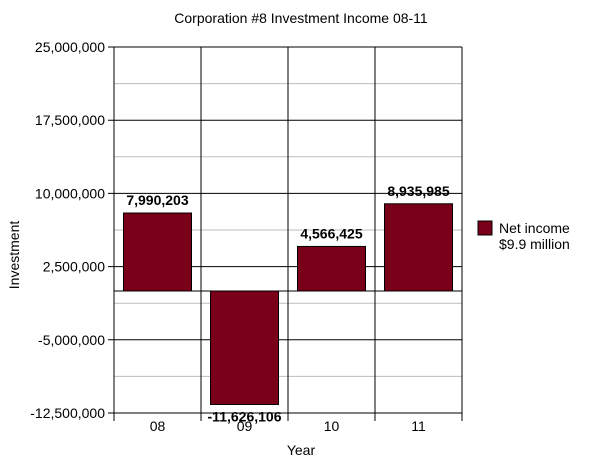 This screenshot has height=463, width=600. What do you see at coordinates (70, 120) in the screenshot?
I see `y-tick-label: 17,500,000` at bounding box center [70, 120].